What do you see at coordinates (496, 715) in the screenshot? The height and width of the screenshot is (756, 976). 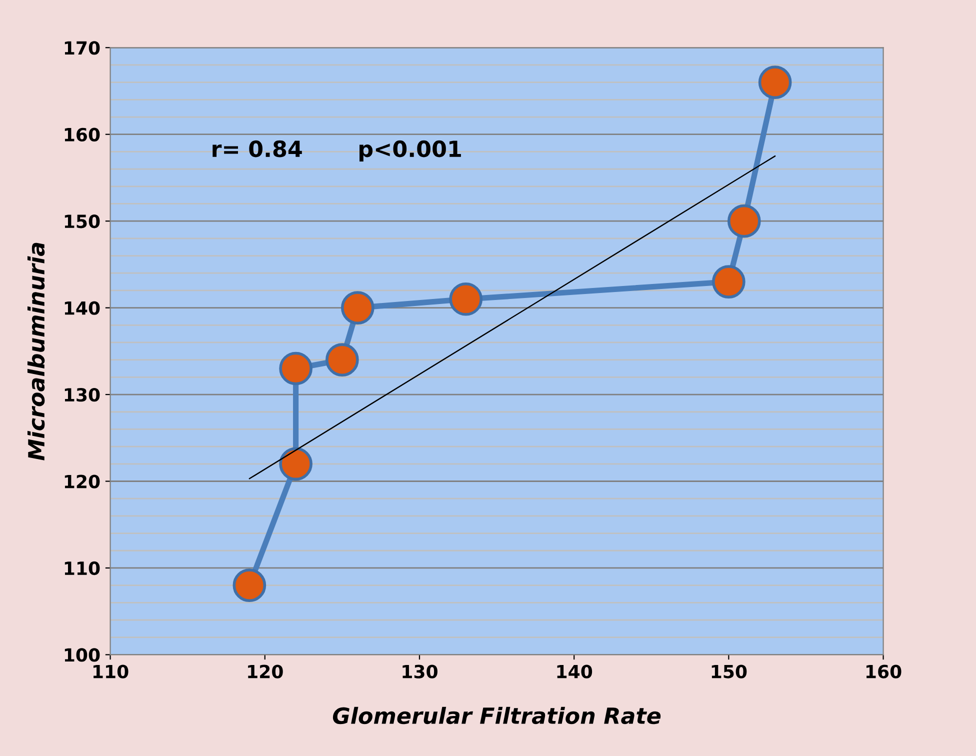 I see `x-axis-title: Glomerular Filtration Rate` at bounding box center [496, 715].